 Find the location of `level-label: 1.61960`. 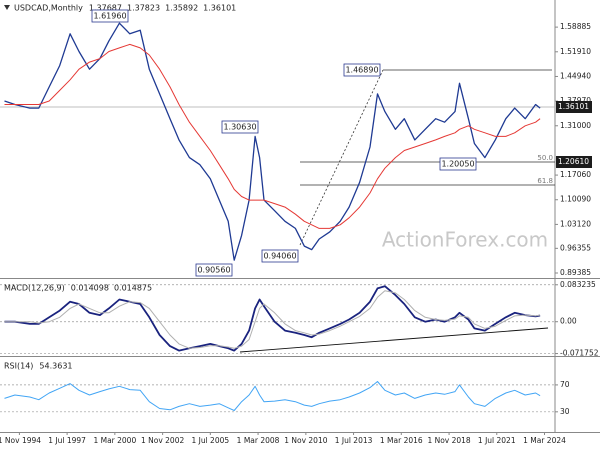

level-label: 1.61960 is located at coordinates (109, 16).